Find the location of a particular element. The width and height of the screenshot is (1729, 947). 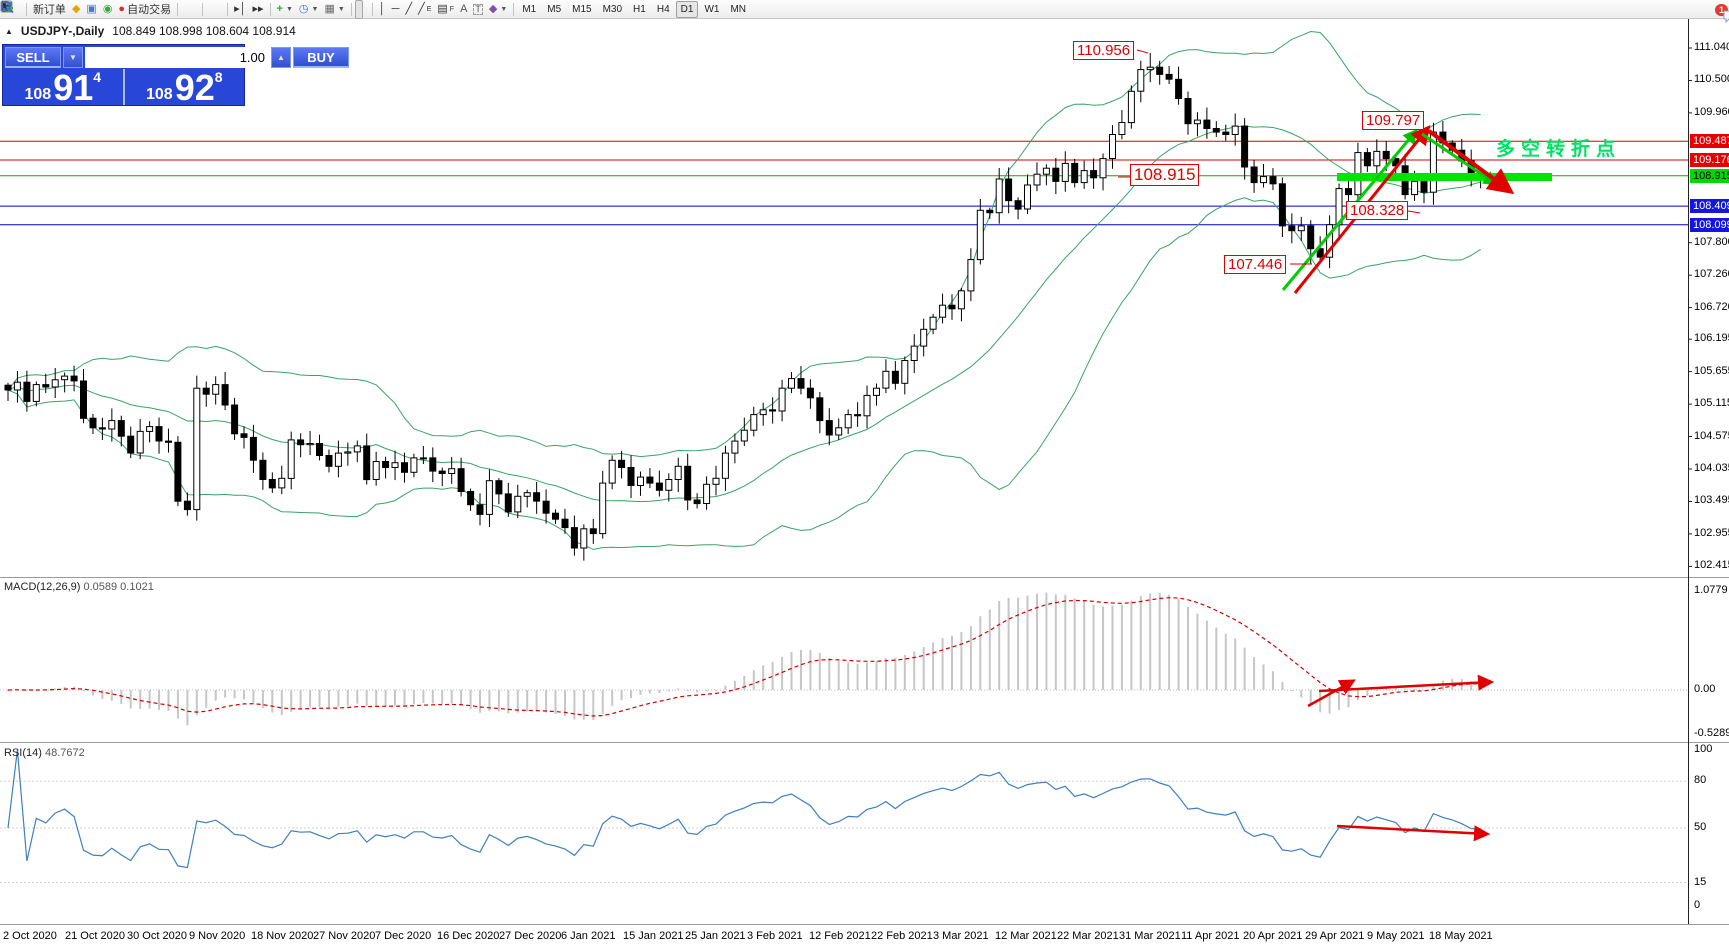

auto-scroll-icon: ▸▸ is located at coordinates (258, 8).